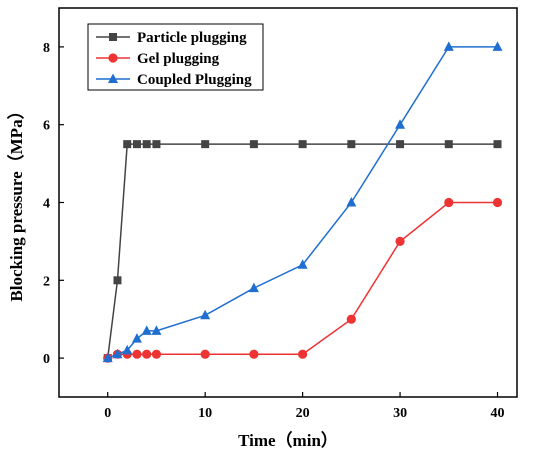  What do you see at coordinates (46, 48) in the screenshot?
I see `y-tick-label: 8` at bounding box center [46, 48].